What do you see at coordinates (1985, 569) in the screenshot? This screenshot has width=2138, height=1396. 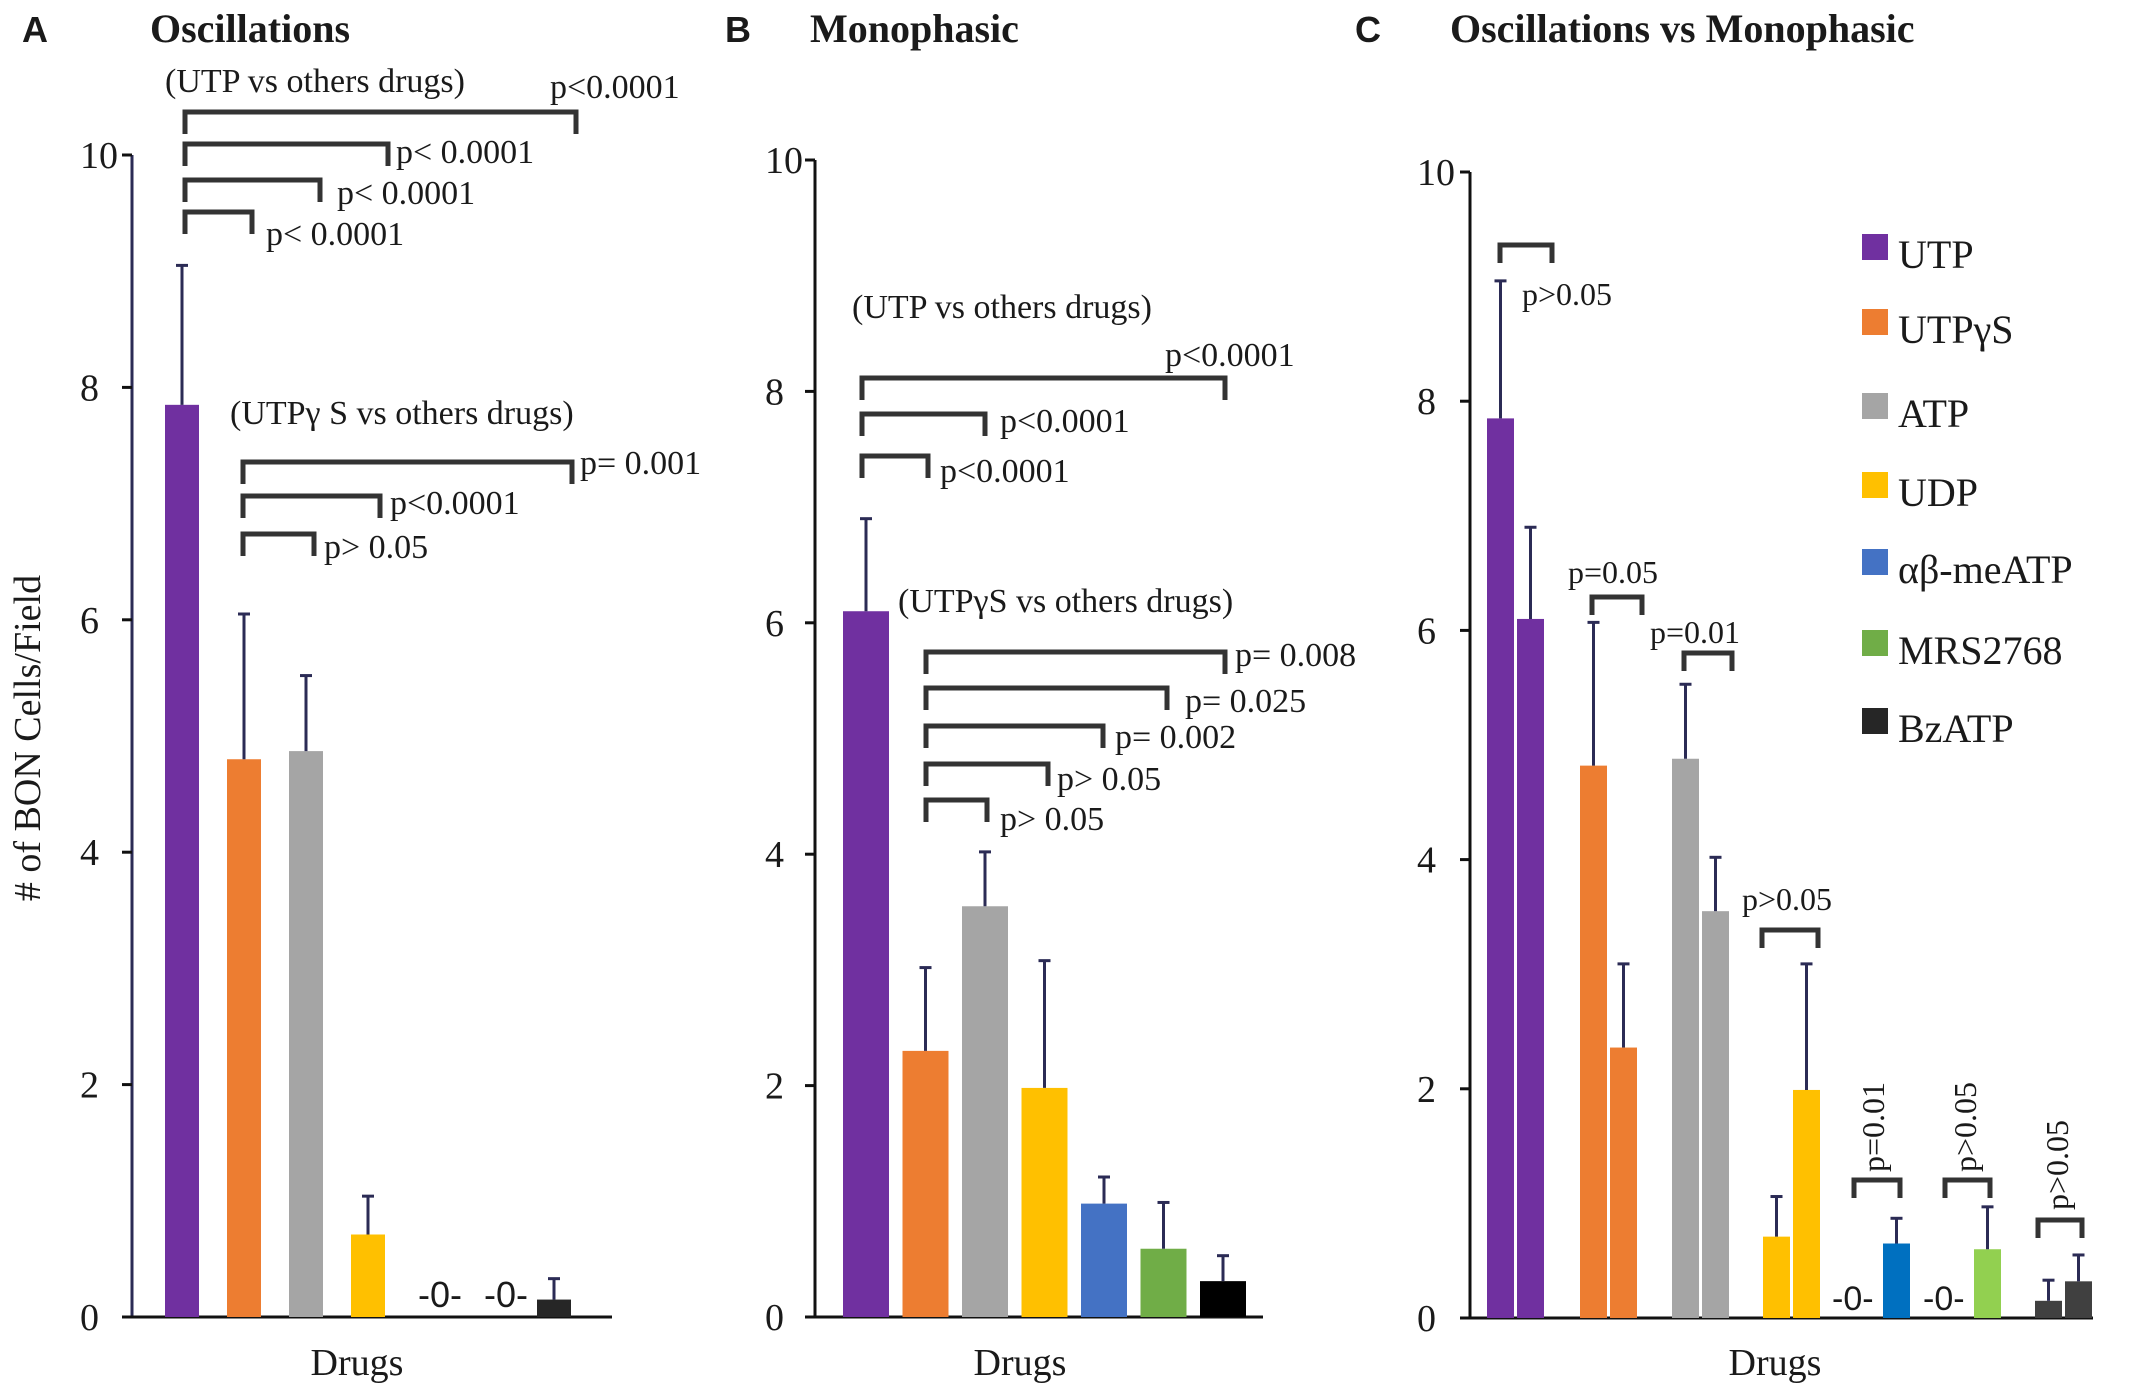 I see `legend-label: αβ-meATP` at bounding box center [1985, 569].